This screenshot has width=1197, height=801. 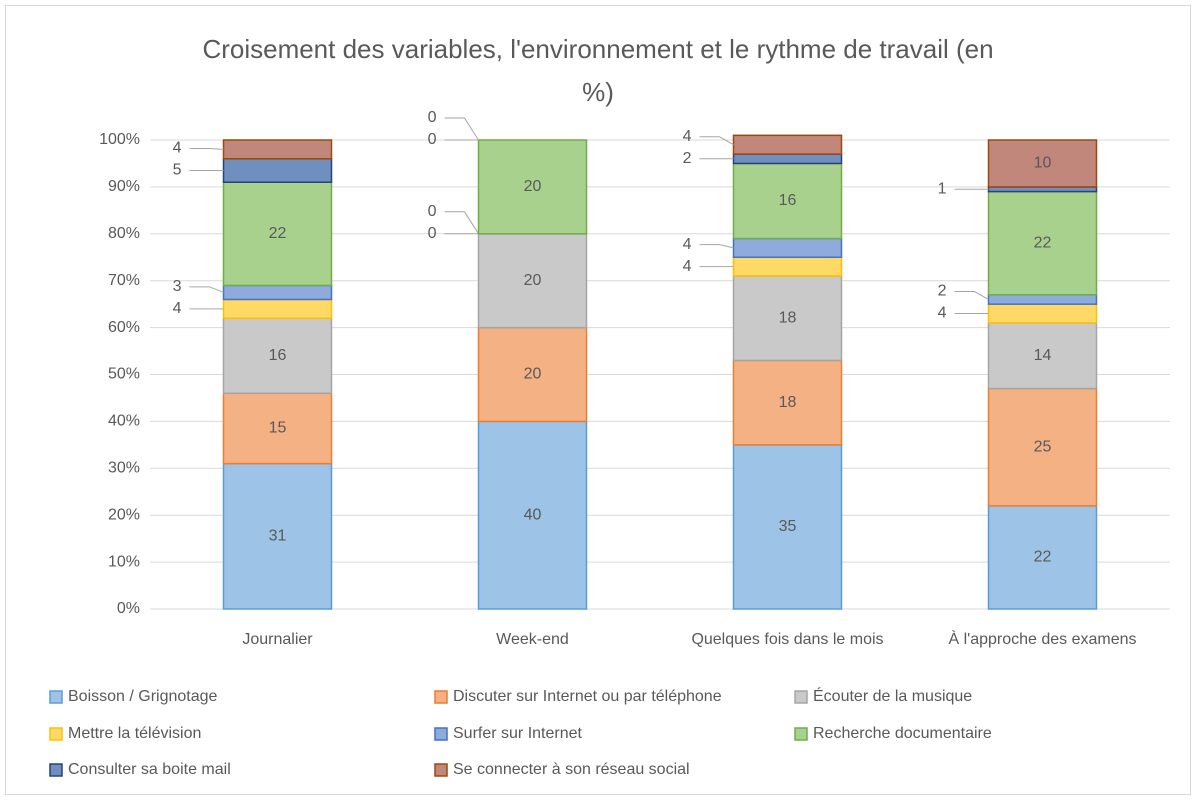 I want to click on data-label: 15, so click(x=278, y=428).